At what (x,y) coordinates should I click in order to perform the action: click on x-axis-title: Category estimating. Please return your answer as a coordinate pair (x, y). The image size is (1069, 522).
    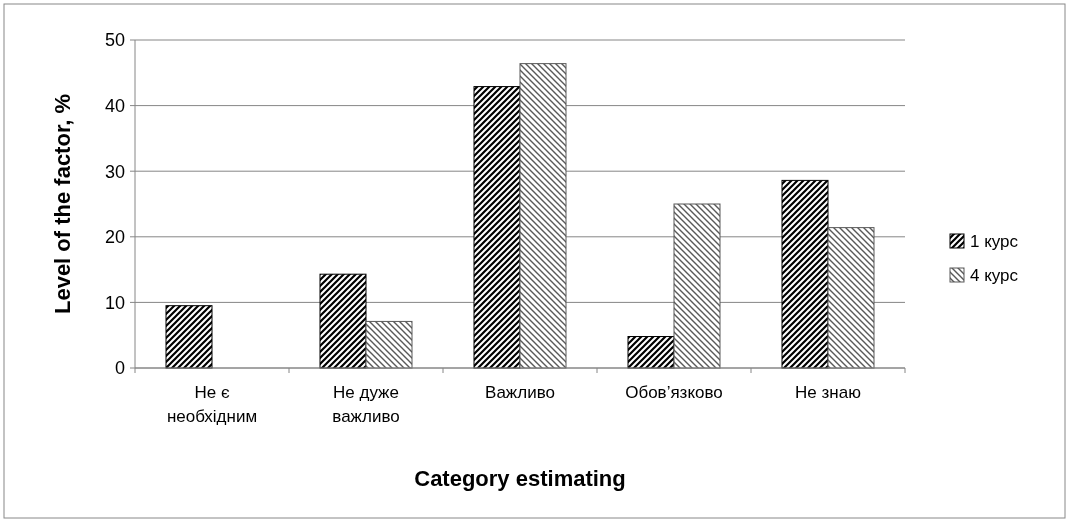
    Looking at the image, I should click on (520, 478).